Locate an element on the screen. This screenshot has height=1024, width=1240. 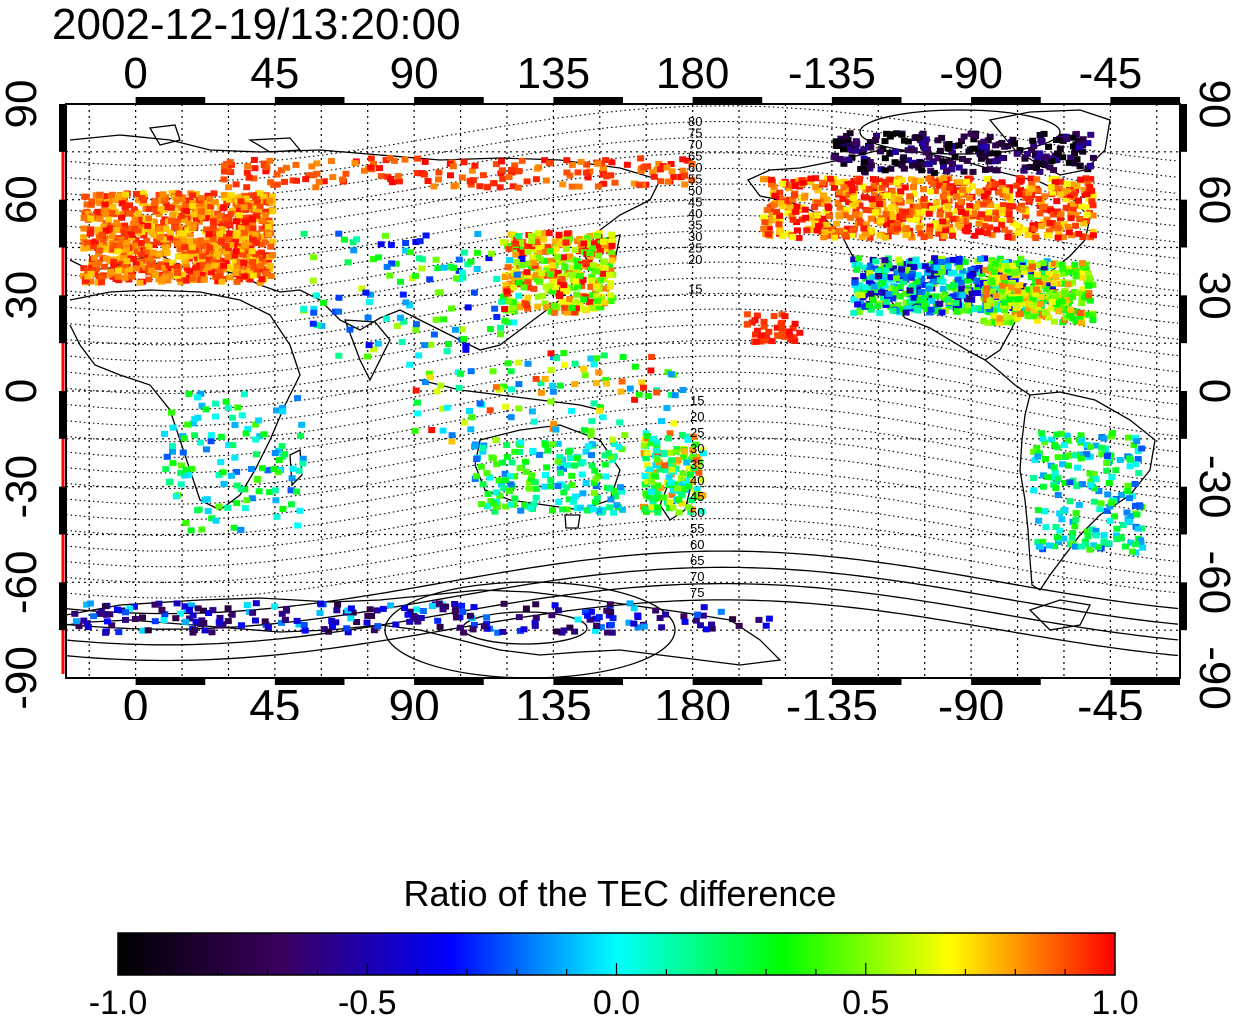
contour-label: 40 is located at coordinates (697, 480).